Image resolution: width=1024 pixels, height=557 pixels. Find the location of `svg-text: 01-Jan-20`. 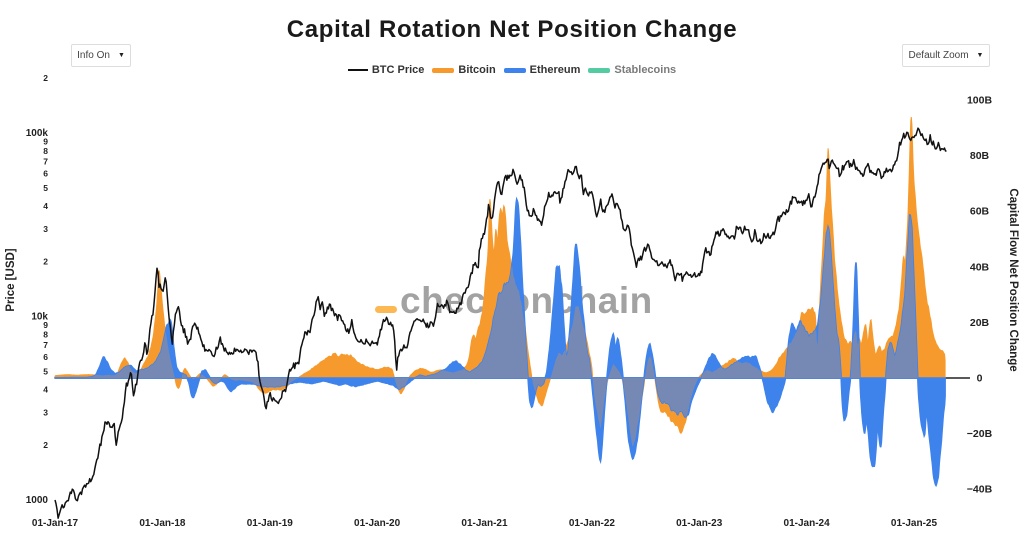

svg-text: 01-Jan-20 is located at coordinates (377, 523).